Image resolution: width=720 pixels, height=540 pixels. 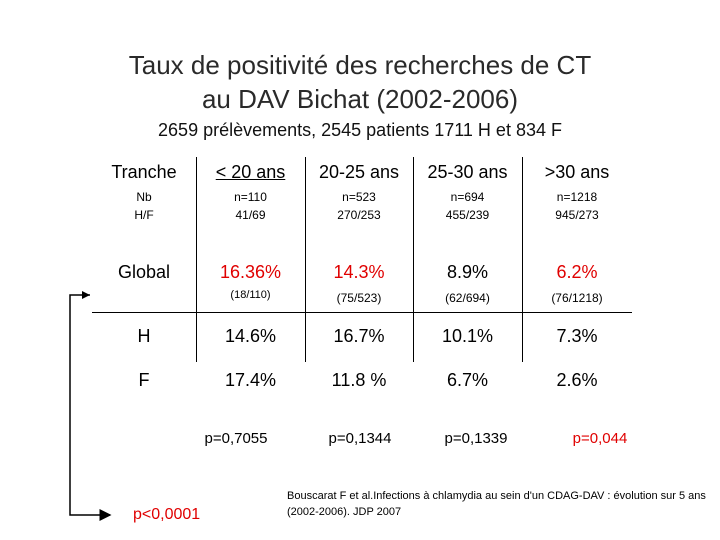 What do you see at coordinates (359, 172) in the screenshot?
I see `header-20-25: 20-25 ans` at bounding box center [359, 172].